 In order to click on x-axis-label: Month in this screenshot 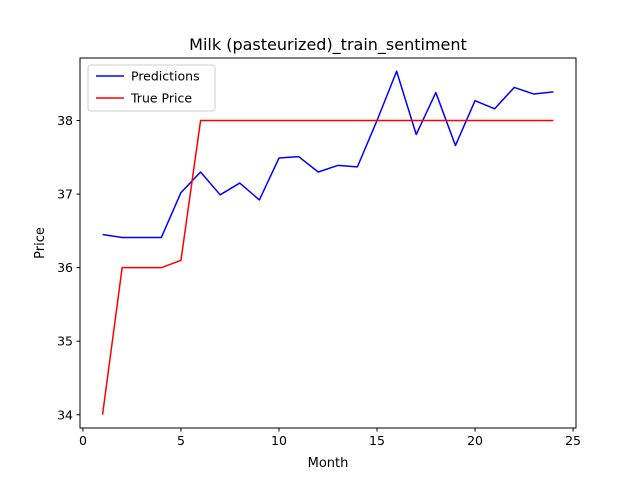, I will do `click(328, 463)`.